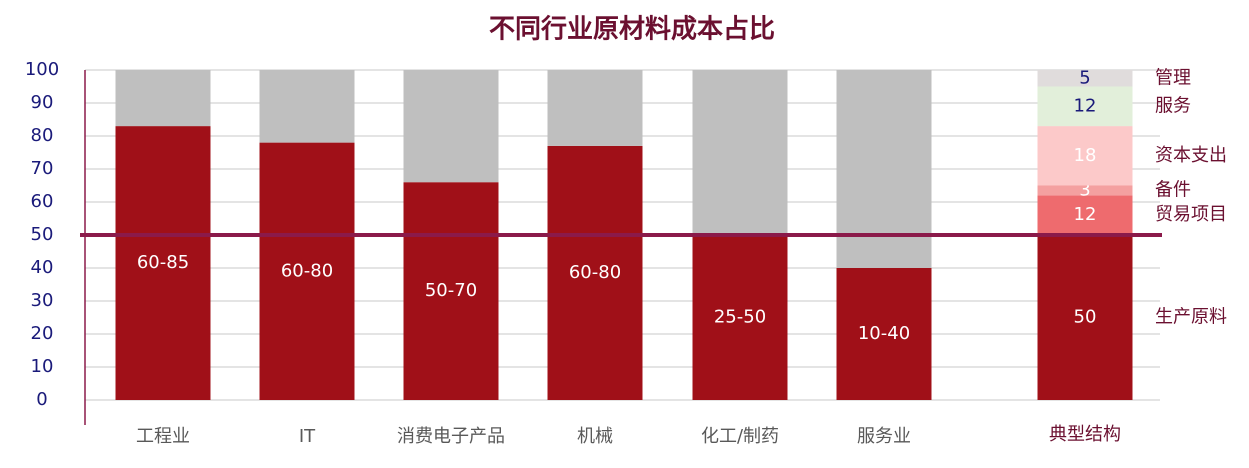  I want to click on segment-value: 5, so click(1084, 77).